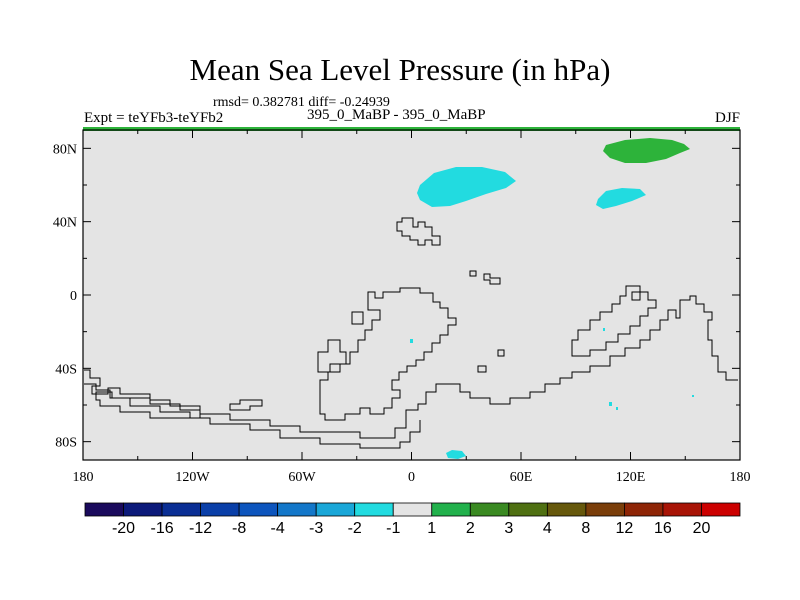 This screenshot has width=800, height=600. What do you see at coordinates (73, 296) in the screenshot?
I see `y-tick-label: 0` at bounding box center [73, 296].